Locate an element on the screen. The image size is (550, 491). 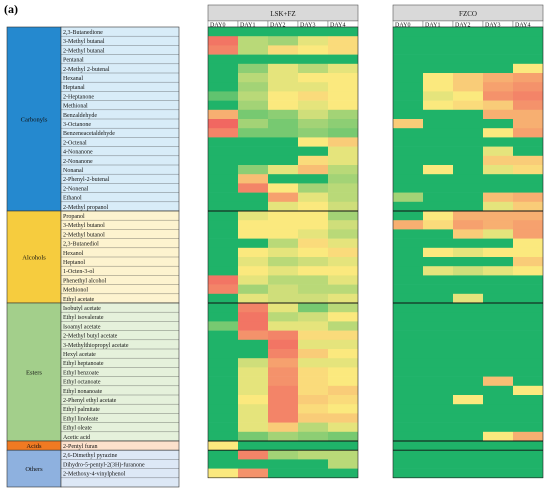
compound-label: 2-Phenyl ethyl acetate is located at coordinates (90, 401).